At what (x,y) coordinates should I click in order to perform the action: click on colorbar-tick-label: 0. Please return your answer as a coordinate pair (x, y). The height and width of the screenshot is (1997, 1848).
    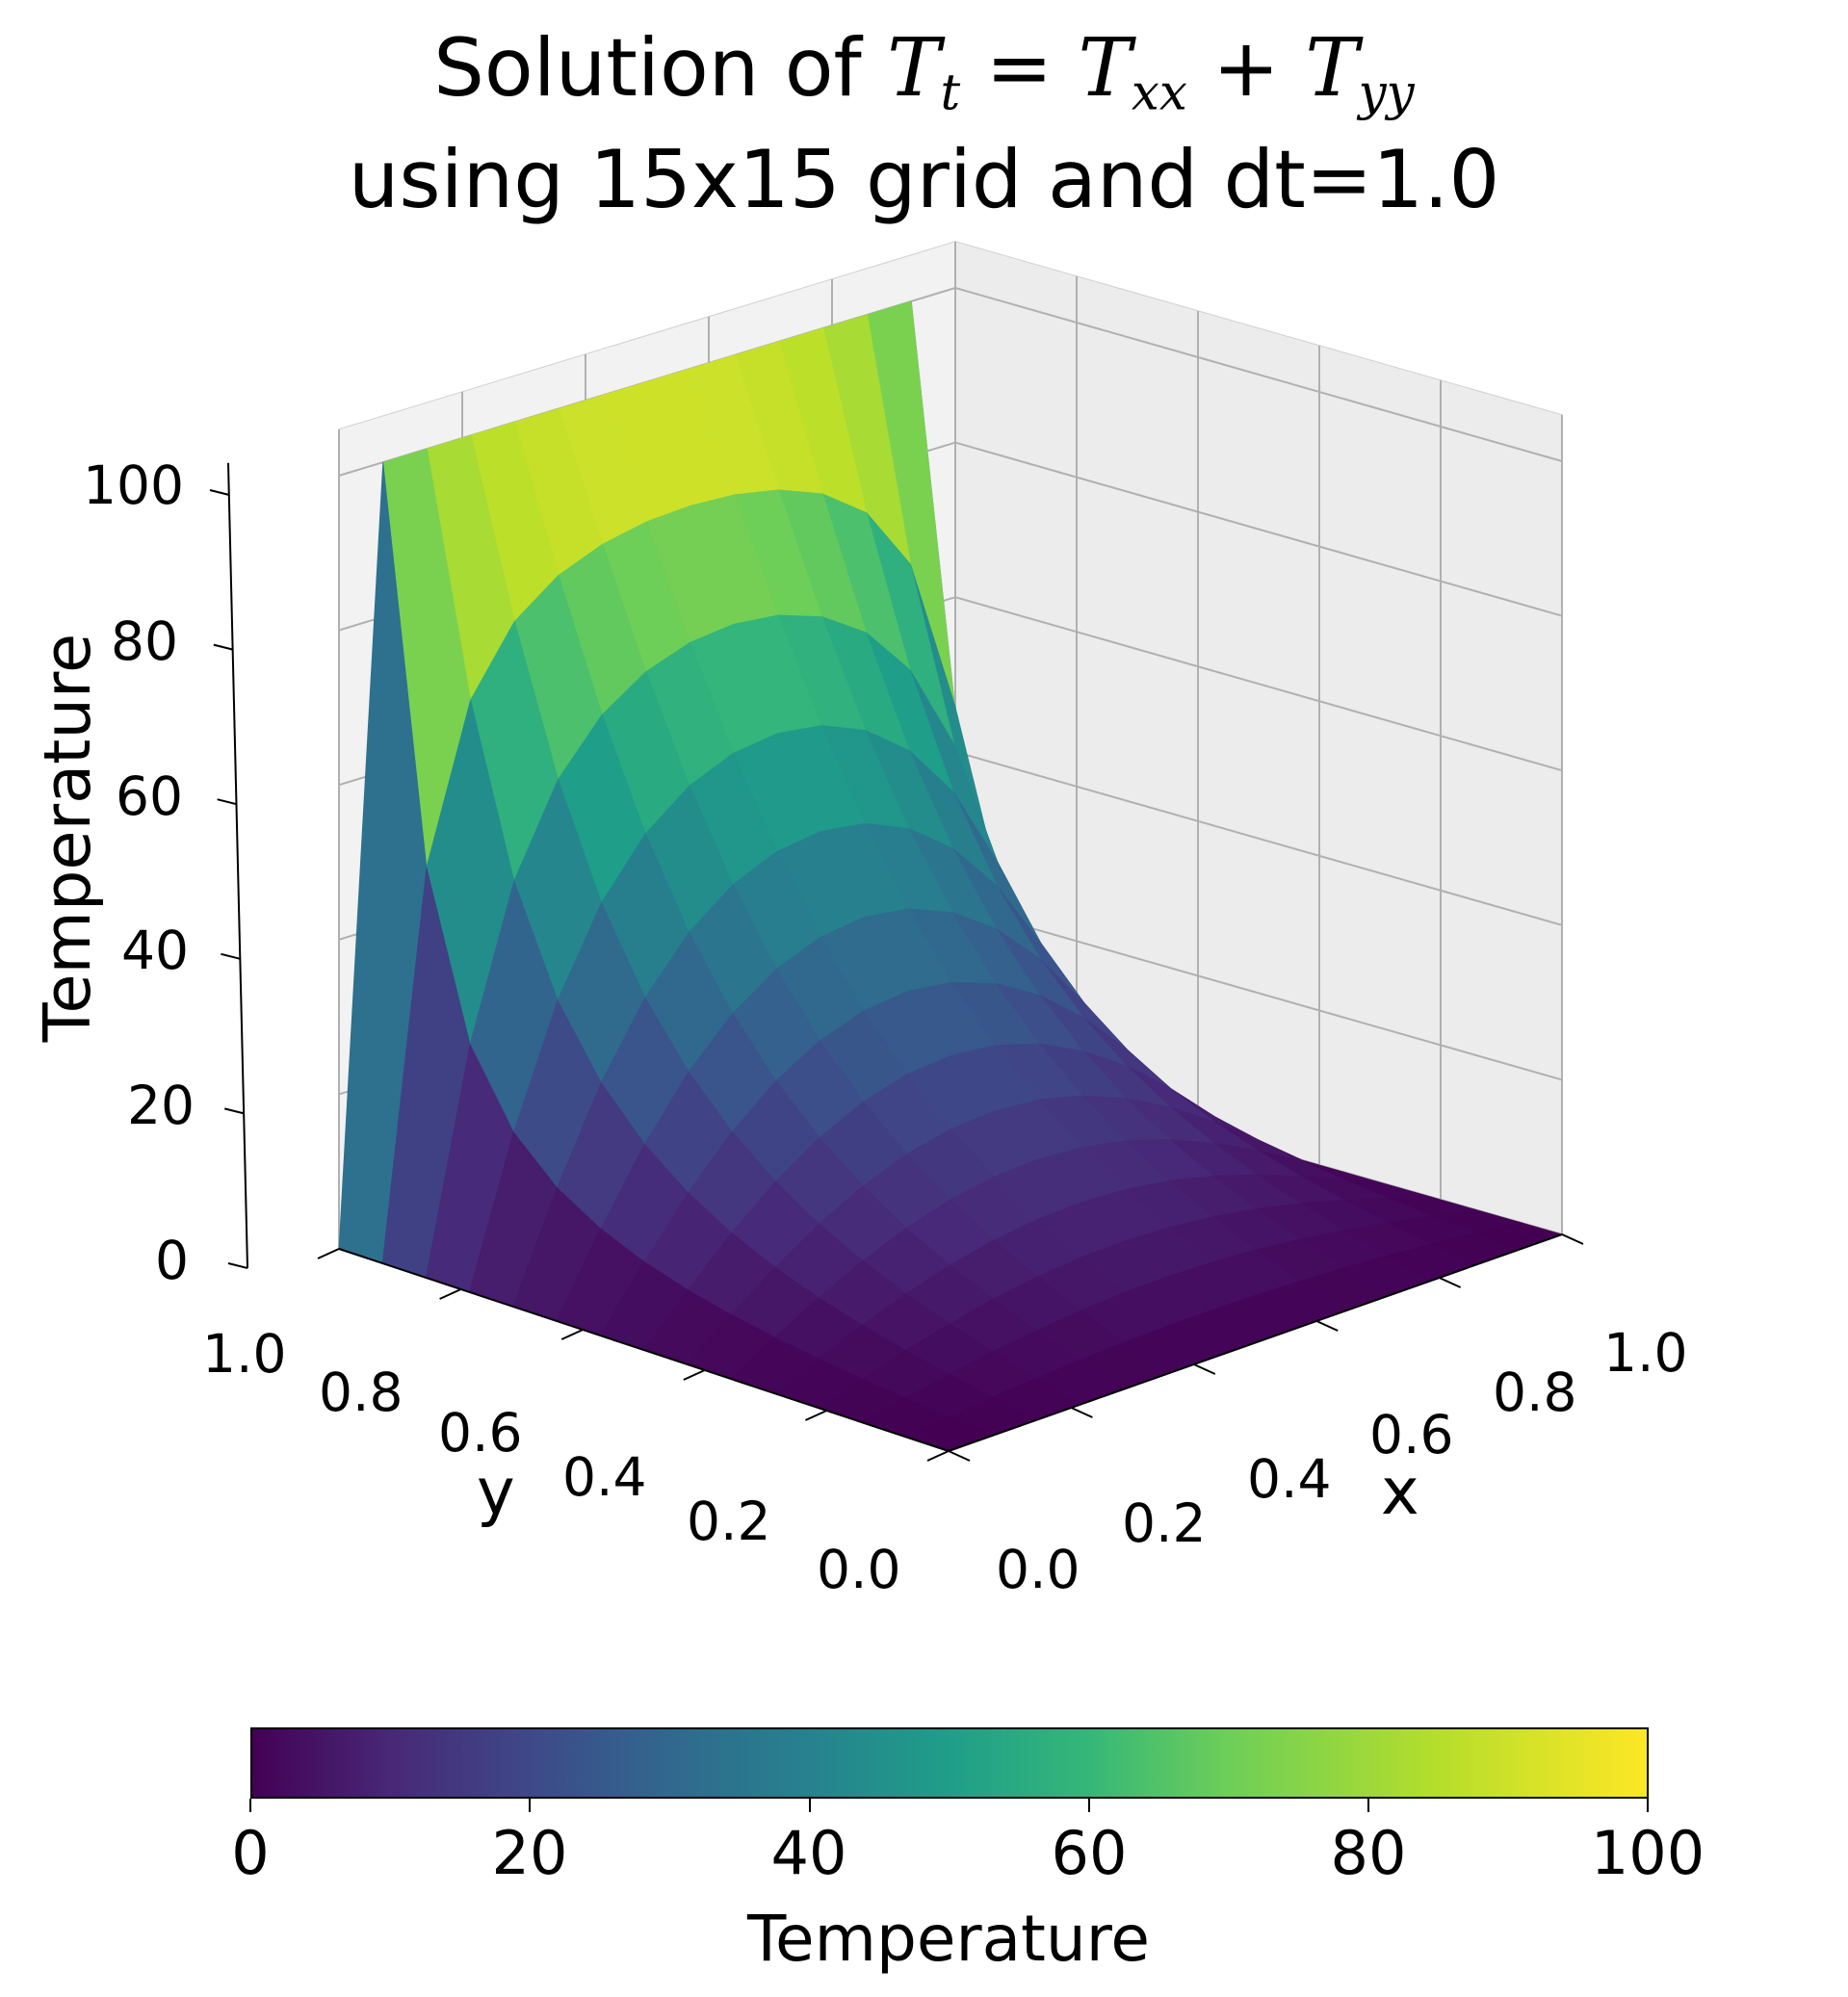
    Looking at the image, I should click on (250, 1853).